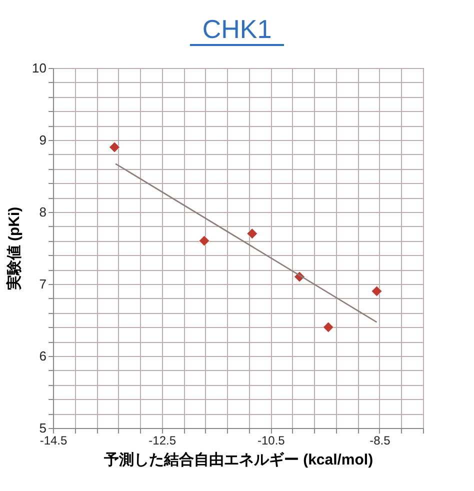 The image size is (474, 491). What do you see at coordinates (42, 356) in the screenshot?
I see `y-tick-label: 6` at bounding box center [42, 356].